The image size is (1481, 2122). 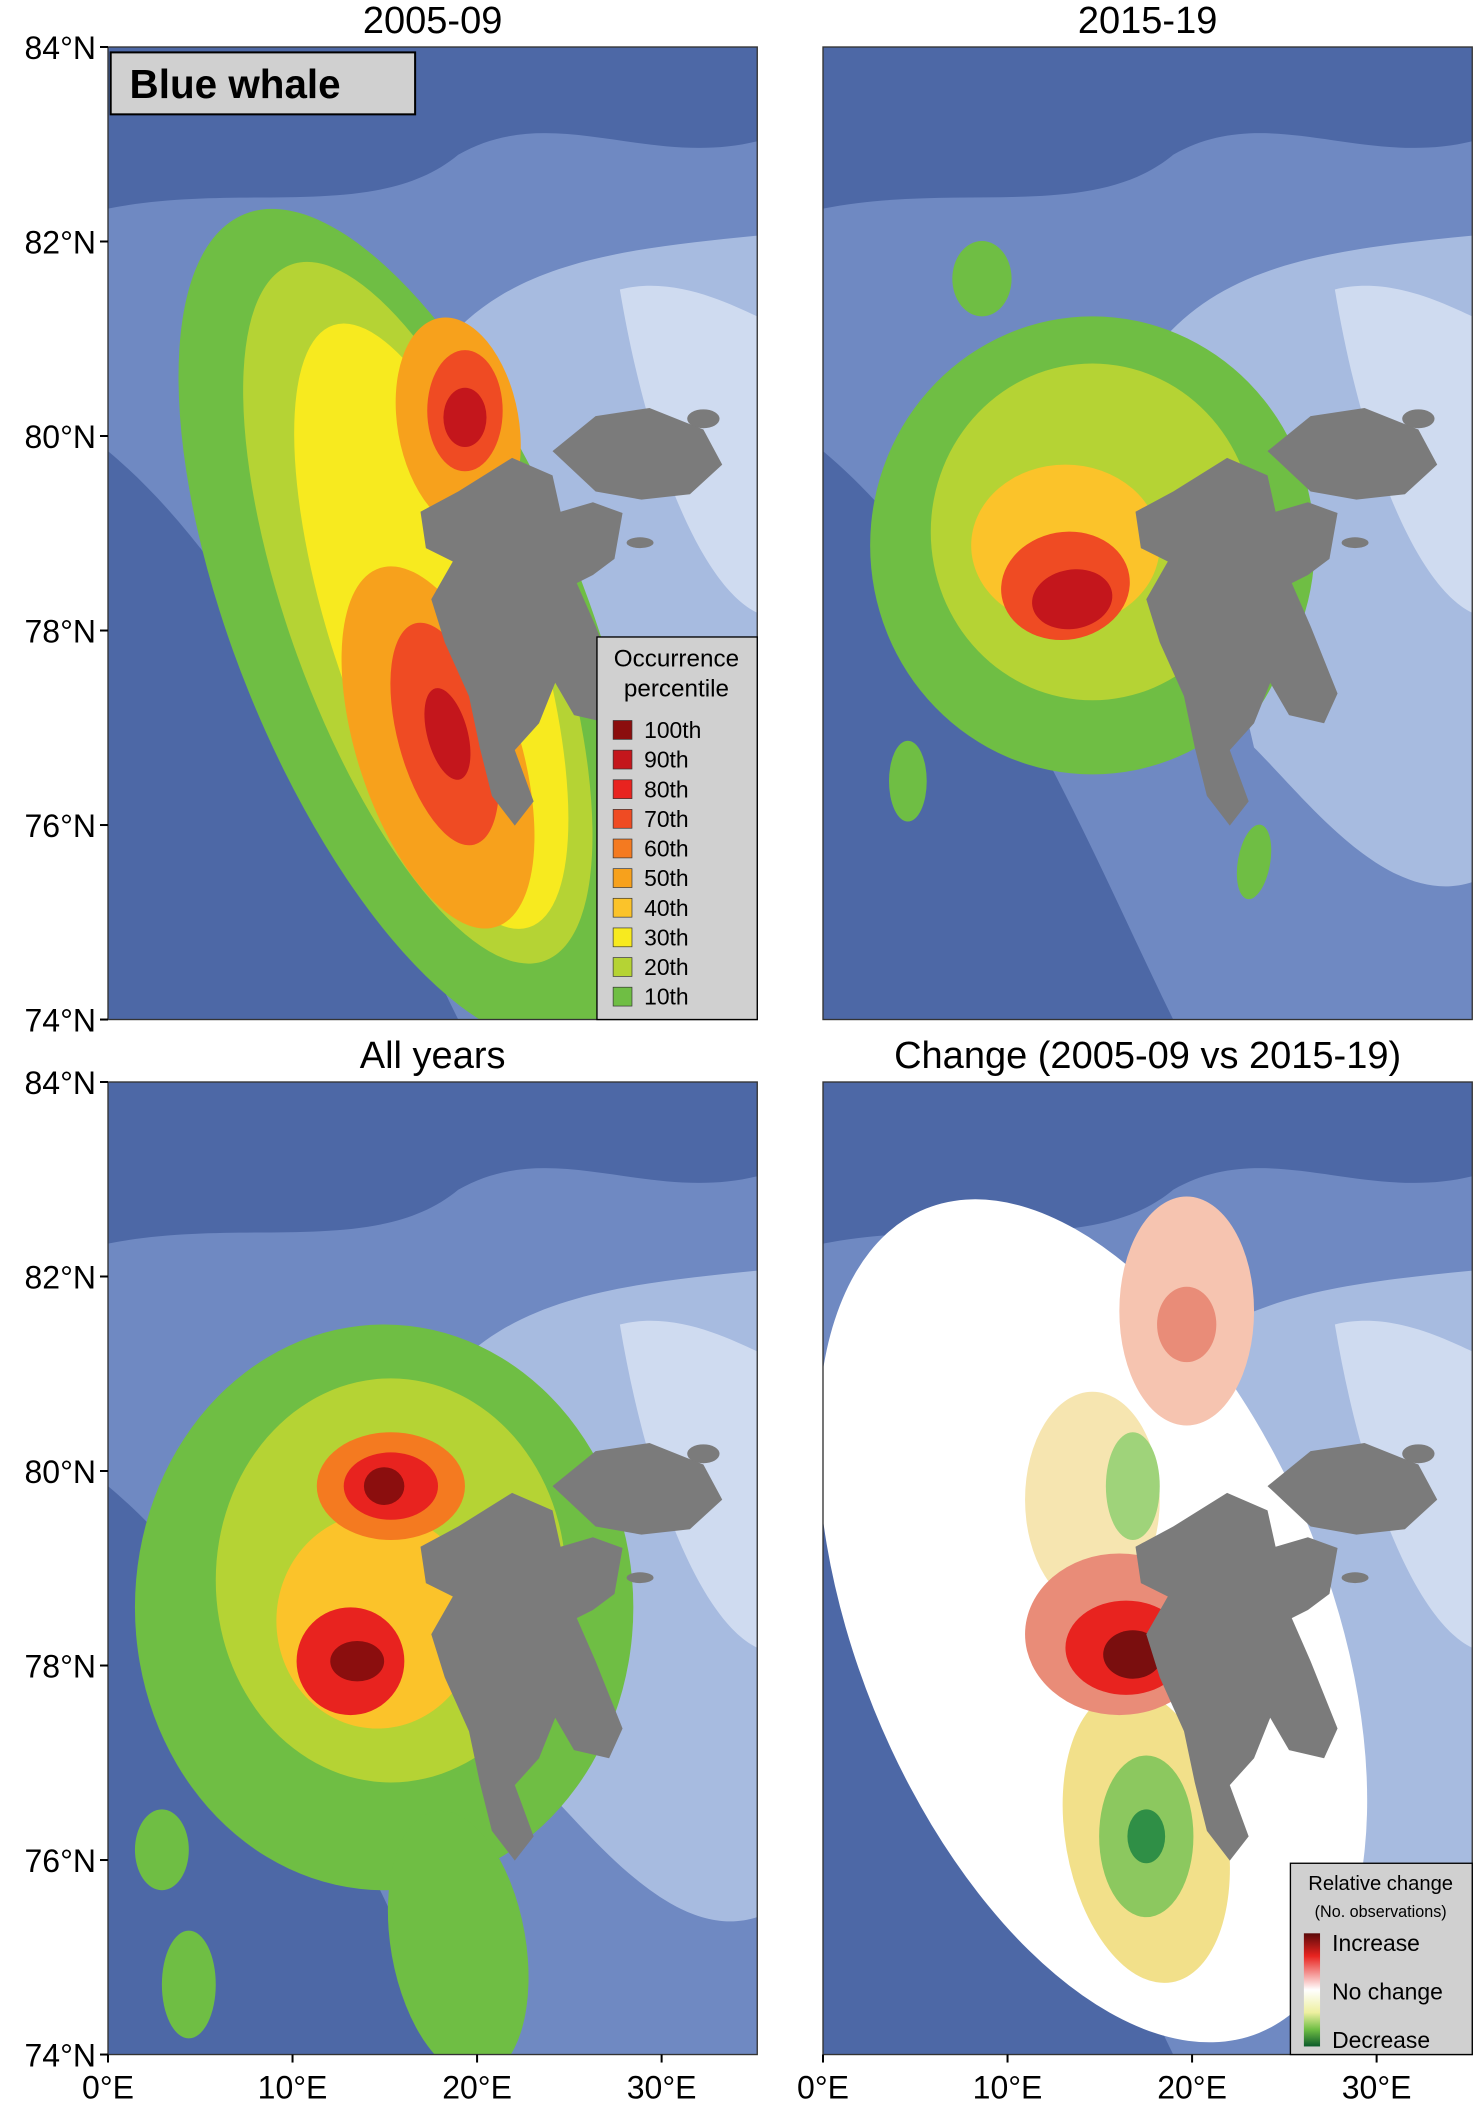 I want to click on species-box, so click(x=263, y=83).